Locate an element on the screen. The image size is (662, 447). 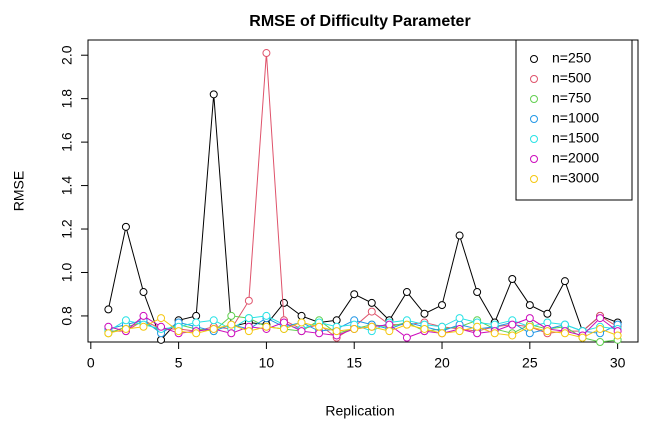
legend-label: n=750 is located at coordinates (572, 98).